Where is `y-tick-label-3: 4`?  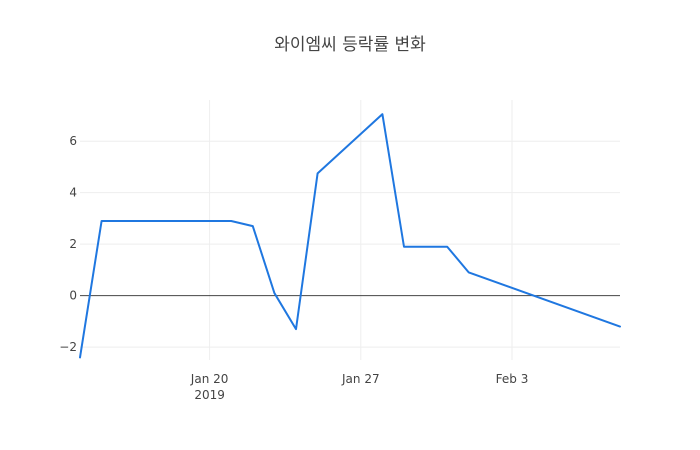
y-tick-label-3: 4 is located at coordinates (73, 193).